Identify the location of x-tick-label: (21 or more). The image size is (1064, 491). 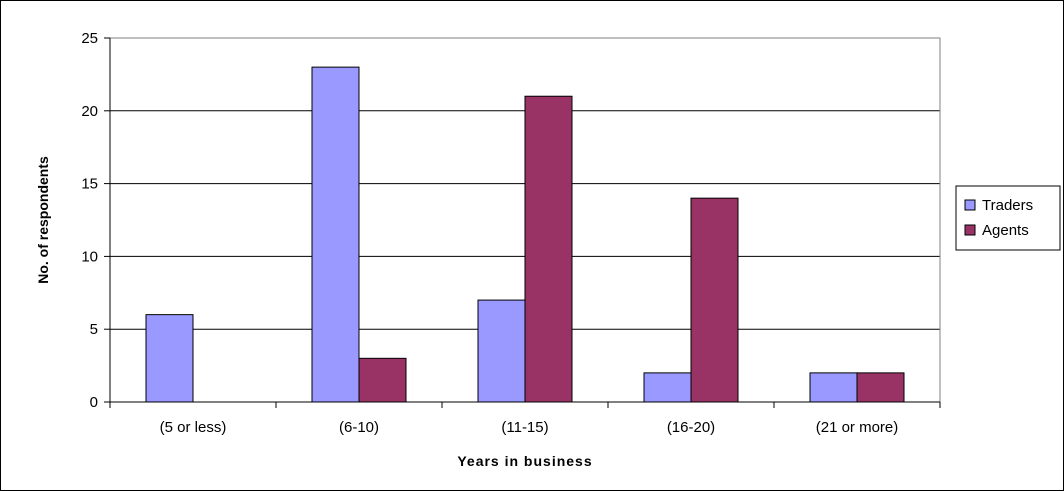
(857, 427).